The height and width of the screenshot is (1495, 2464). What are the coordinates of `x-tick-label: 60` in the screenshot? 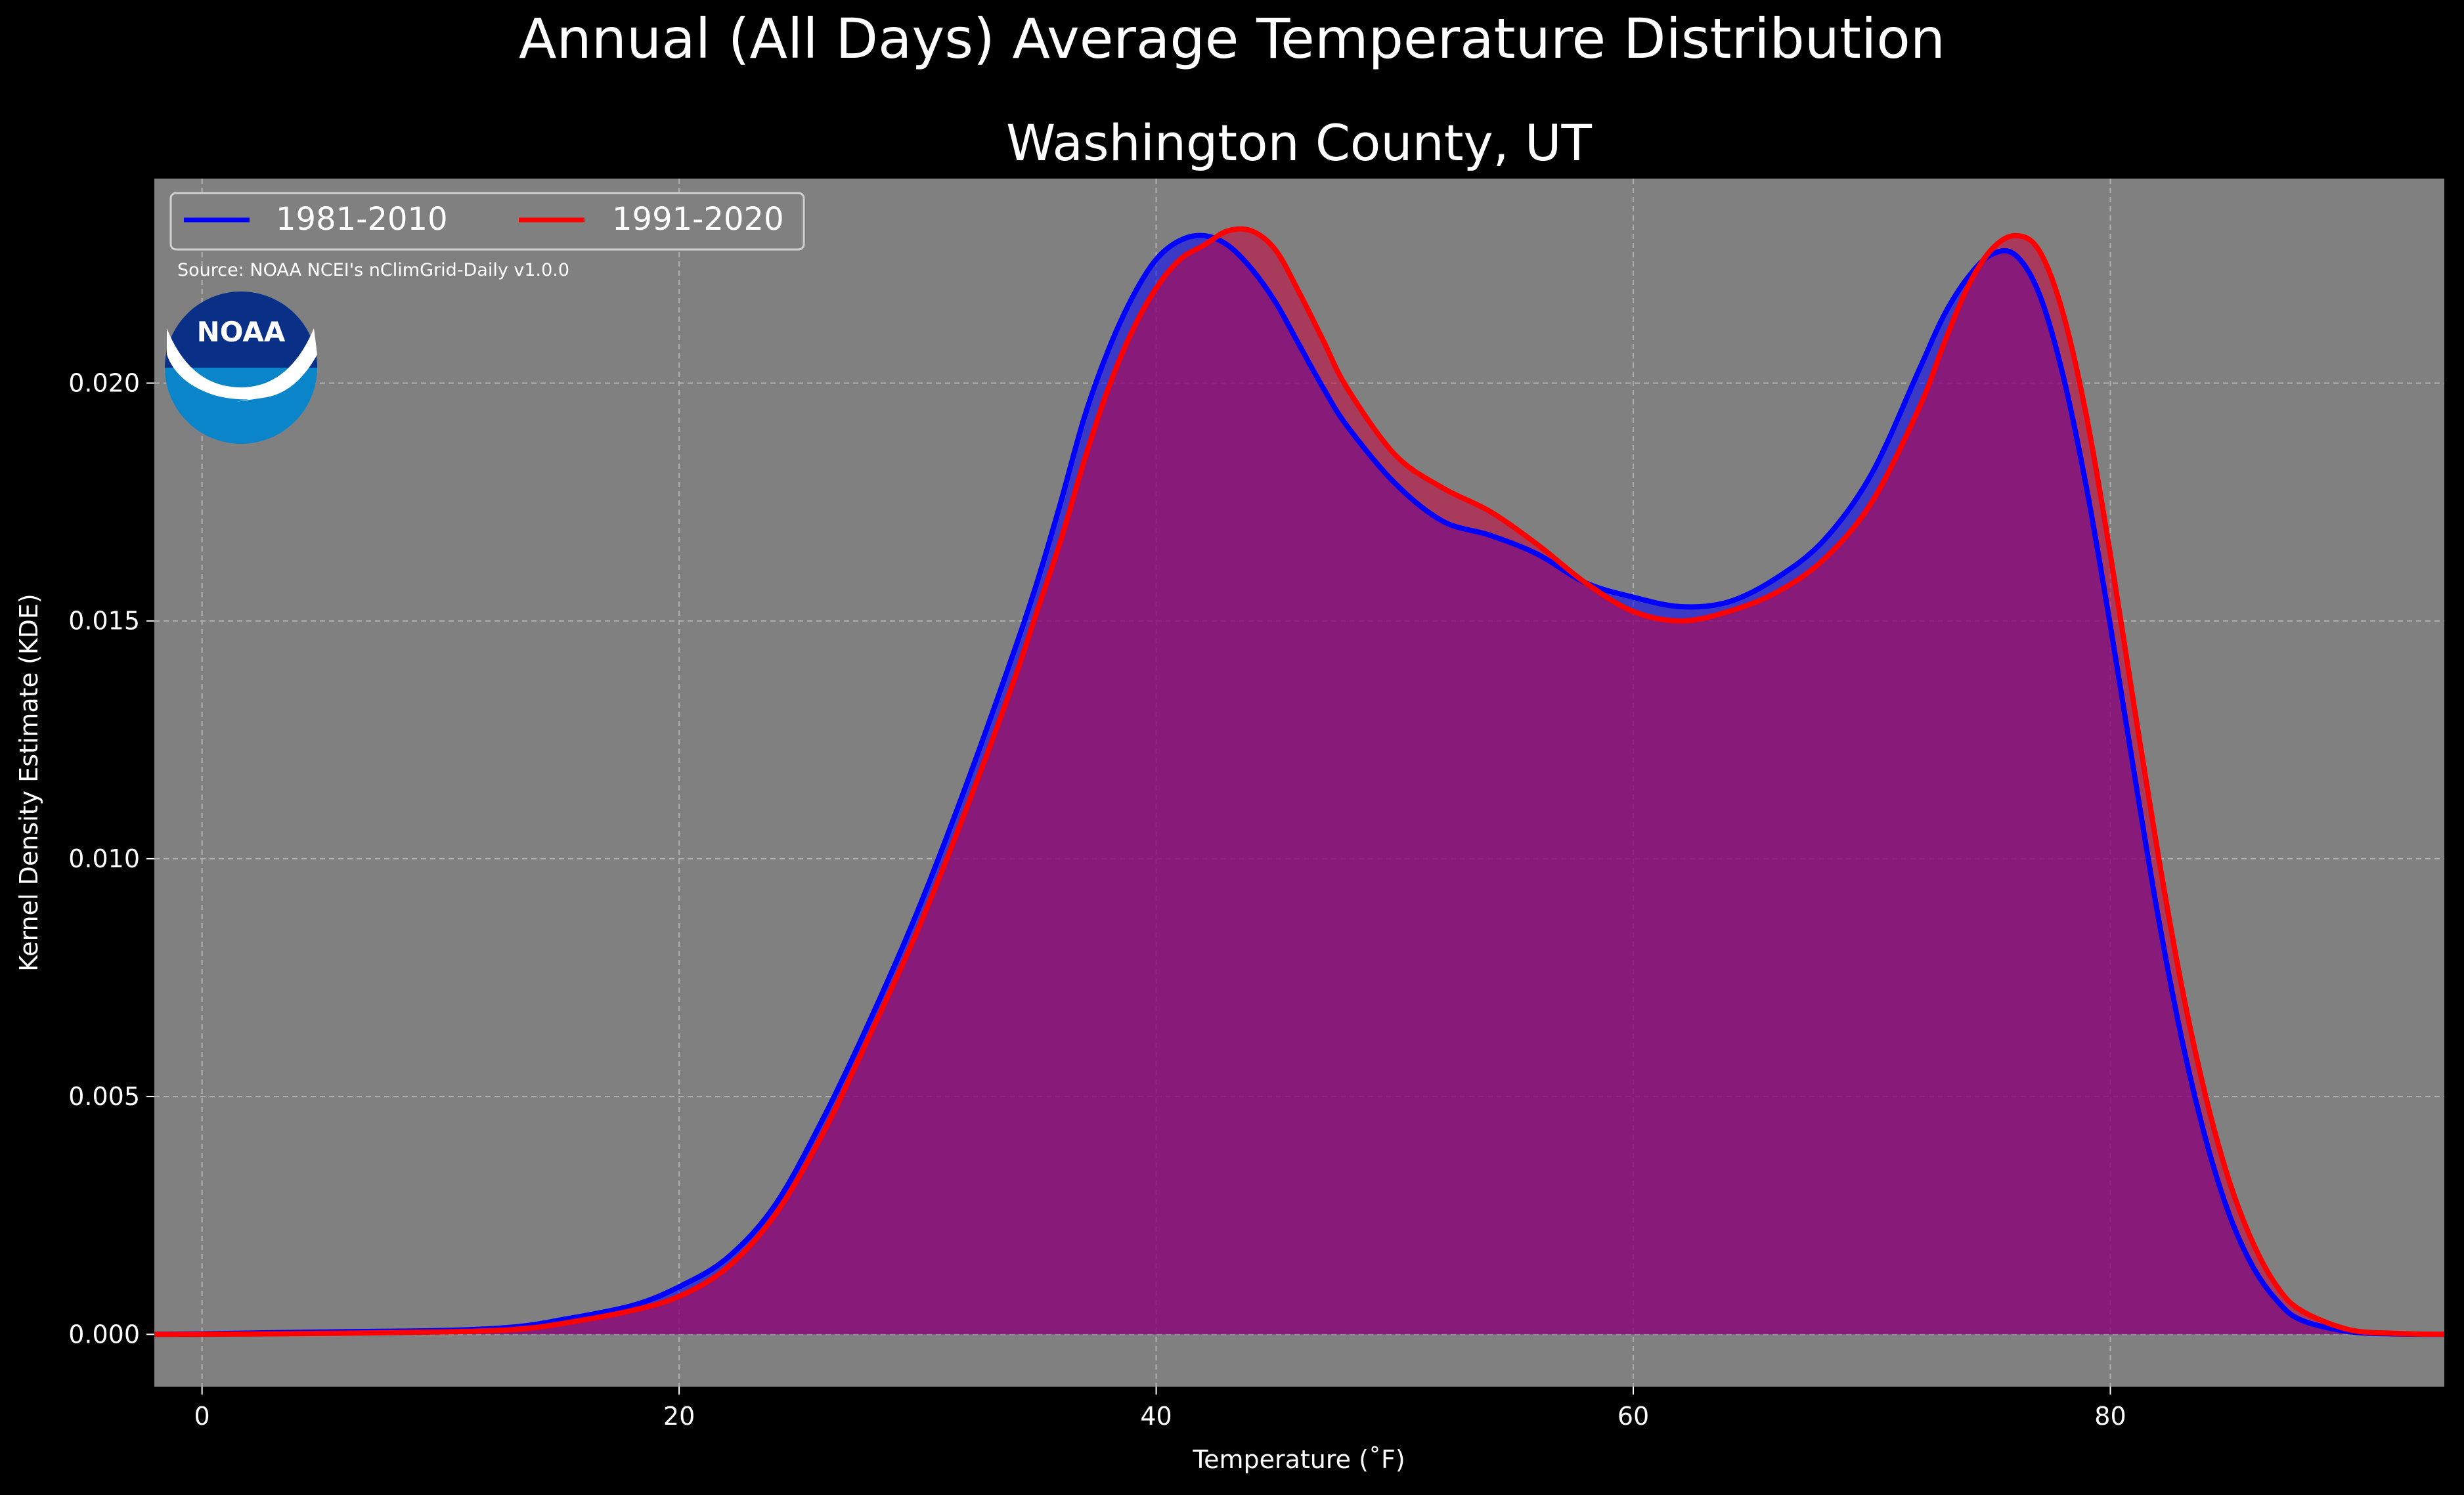 It's located at (1633, 1416).